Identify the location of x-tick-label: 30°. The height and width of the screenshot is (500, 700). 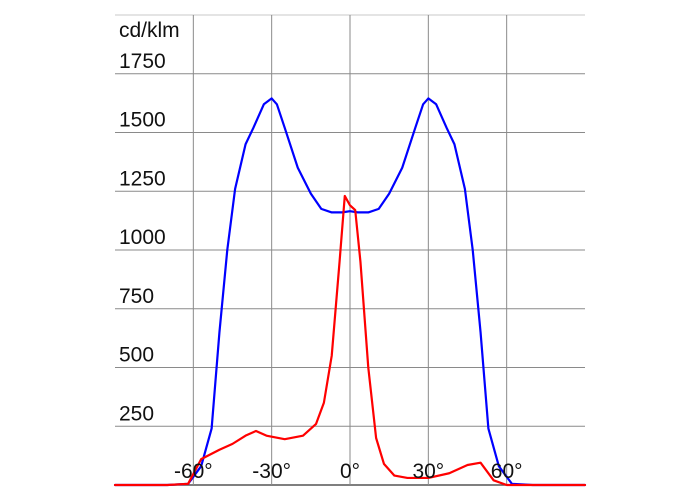
(428, 471).